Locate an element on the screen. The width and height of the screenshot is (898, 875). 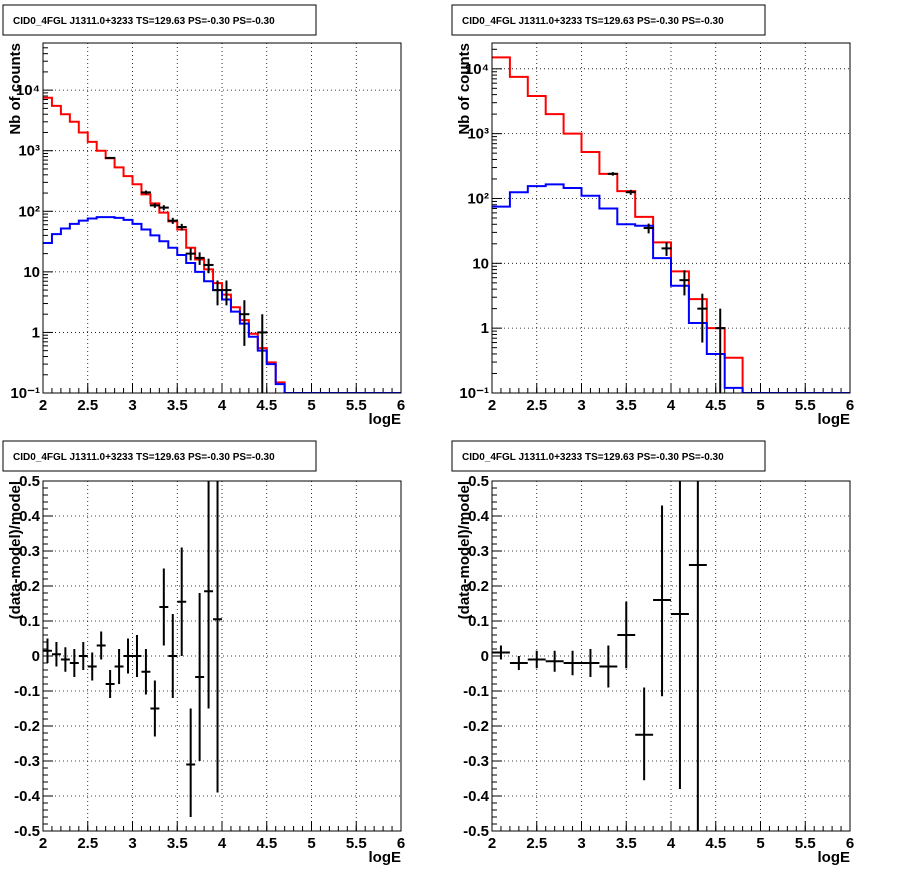
y-axis-title: Nb of counts is located at coordinates (15, 89).